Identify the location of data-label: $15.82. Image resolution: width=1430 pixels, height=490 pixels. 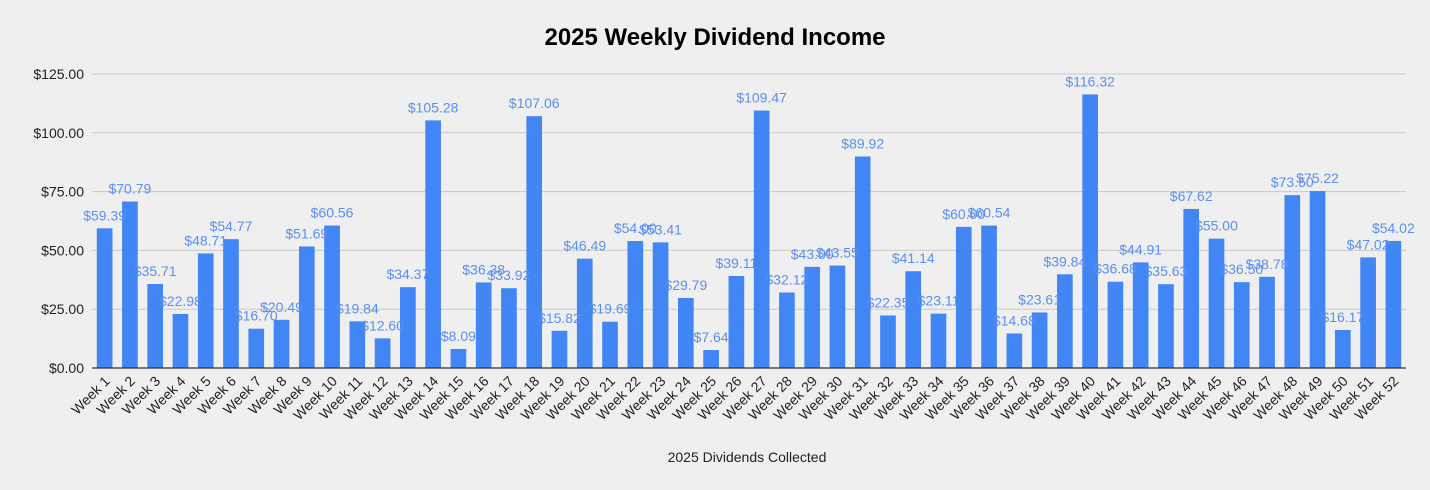
(559, 318).